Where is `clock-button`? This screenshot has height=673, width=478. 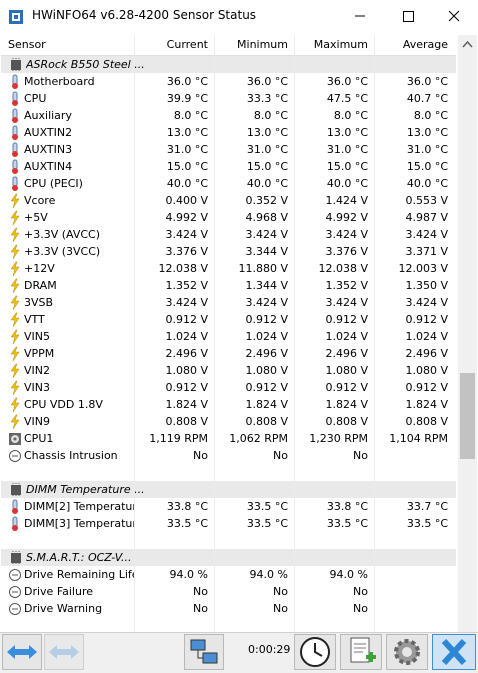 clock-button is located at coordinates (315, 652).